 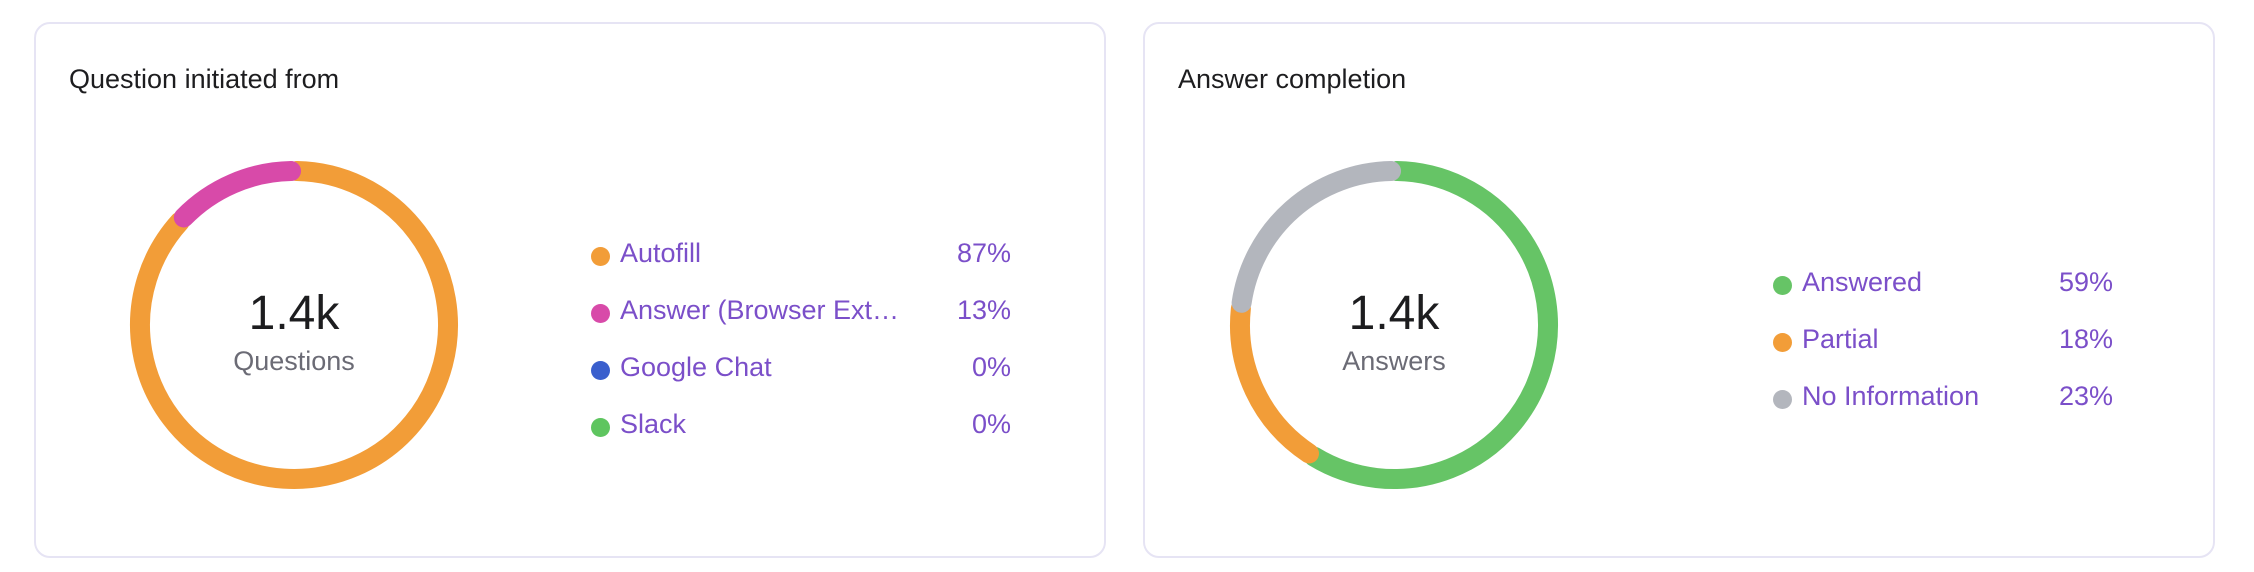 I want to click on donut-center-label: Questions, so click(x=294, y=361).